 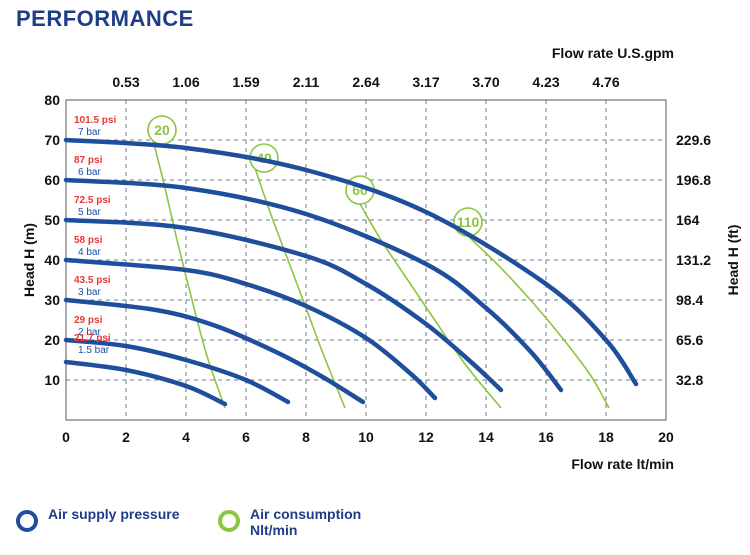 I want to click on x-tick-label: 2, so click(x=126, y=437).